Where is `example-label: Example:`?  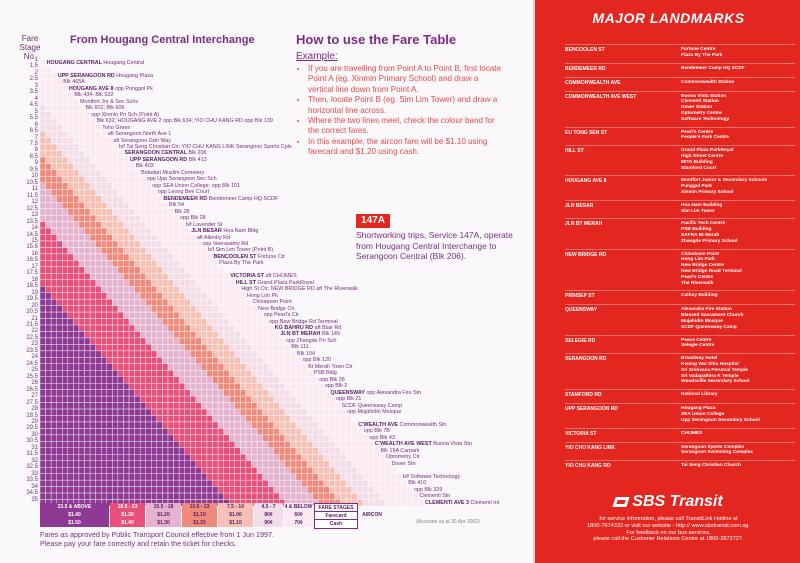
example-label: Example: is located at coordinates (317, 56).